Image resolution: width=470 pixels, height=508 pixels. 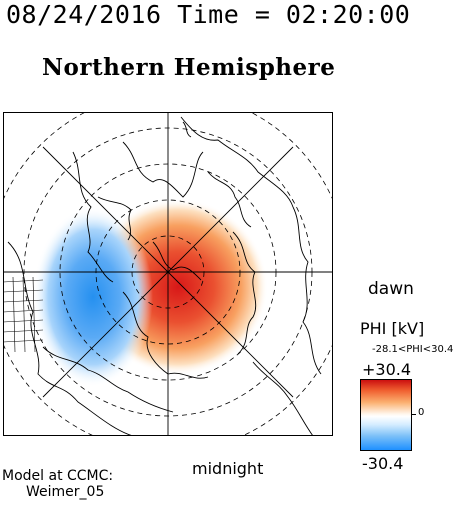 What do you see at coordinates (93, 297) in the screenshot?
I see `negative-potential-cell` at bounding box center [93, 297].